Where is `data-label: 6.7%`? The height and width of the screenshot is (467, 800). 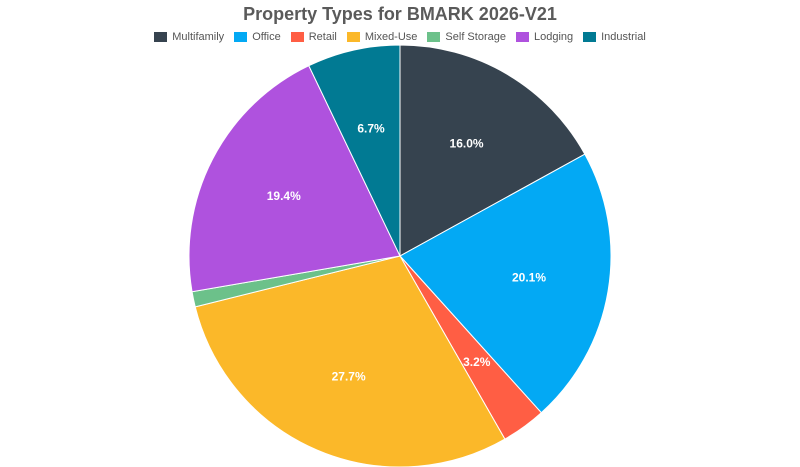
data-label: 6.7% is located at coordinates (371, 128).